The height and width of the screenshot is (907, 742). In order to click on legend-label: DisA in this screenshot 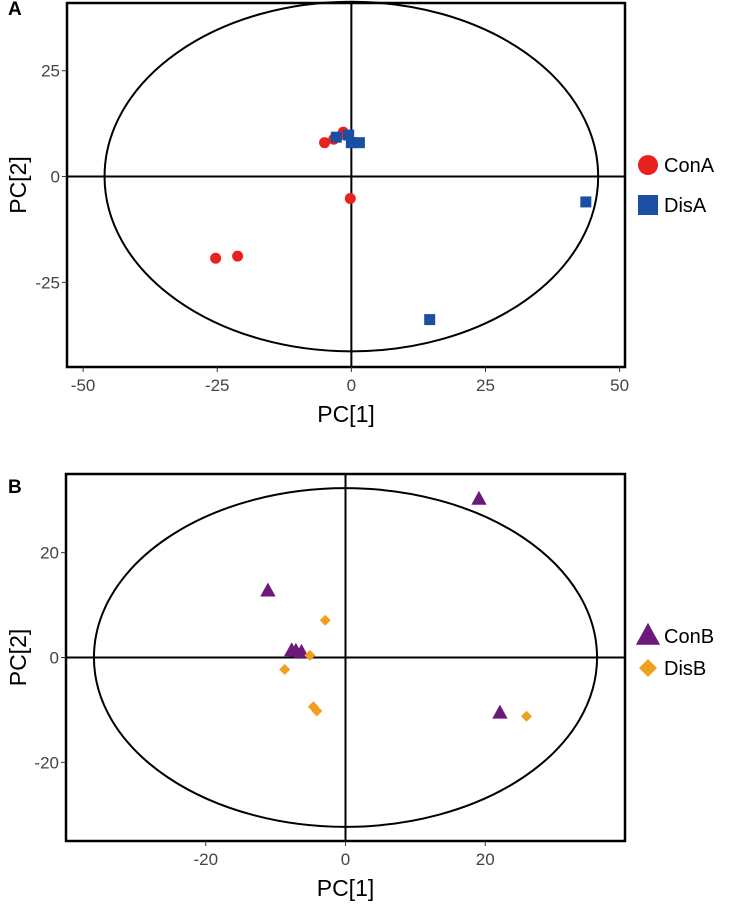, I will do `click(685, 206)`.